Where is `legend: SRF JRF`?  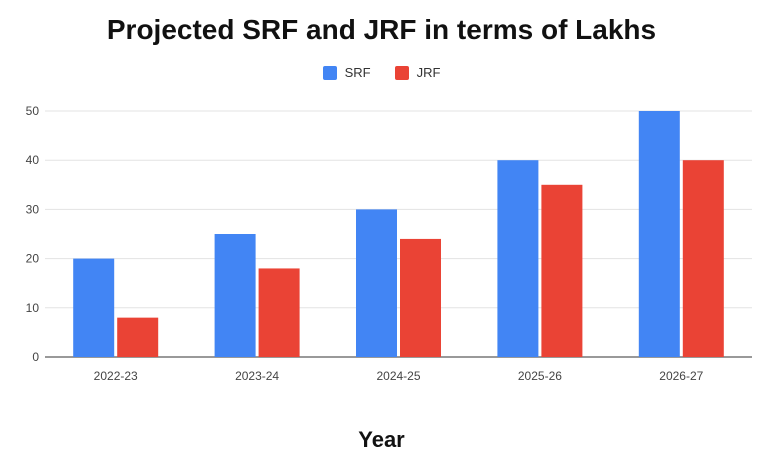 legend: SRF JRF is located at coordinates (381, 72).